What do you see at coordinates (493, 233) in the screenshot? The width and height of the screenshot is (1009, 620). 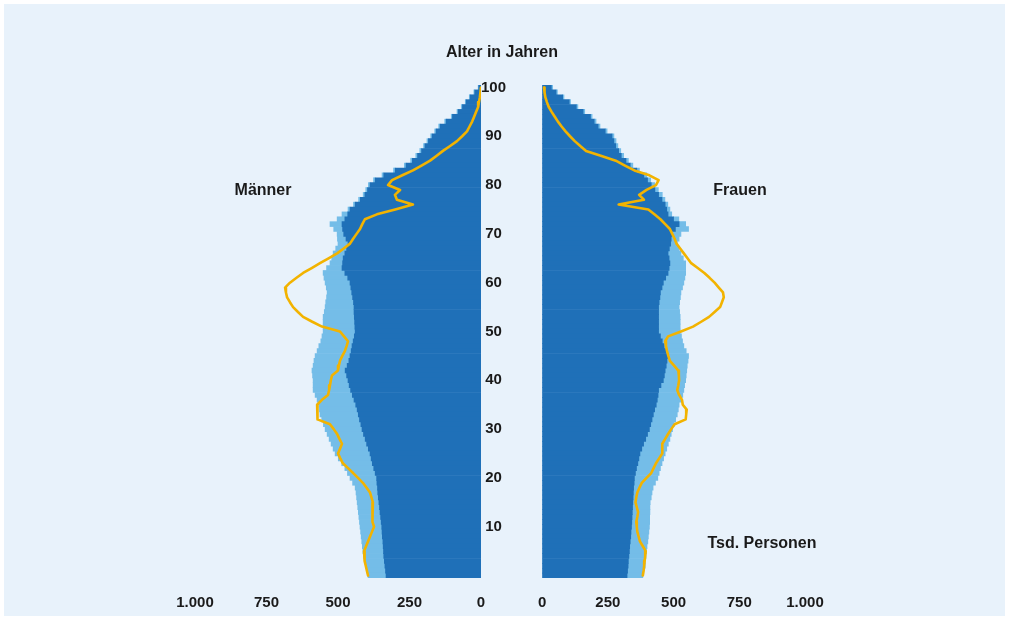 I see `y-tick-label: 70` at bounding box center [493, 233].